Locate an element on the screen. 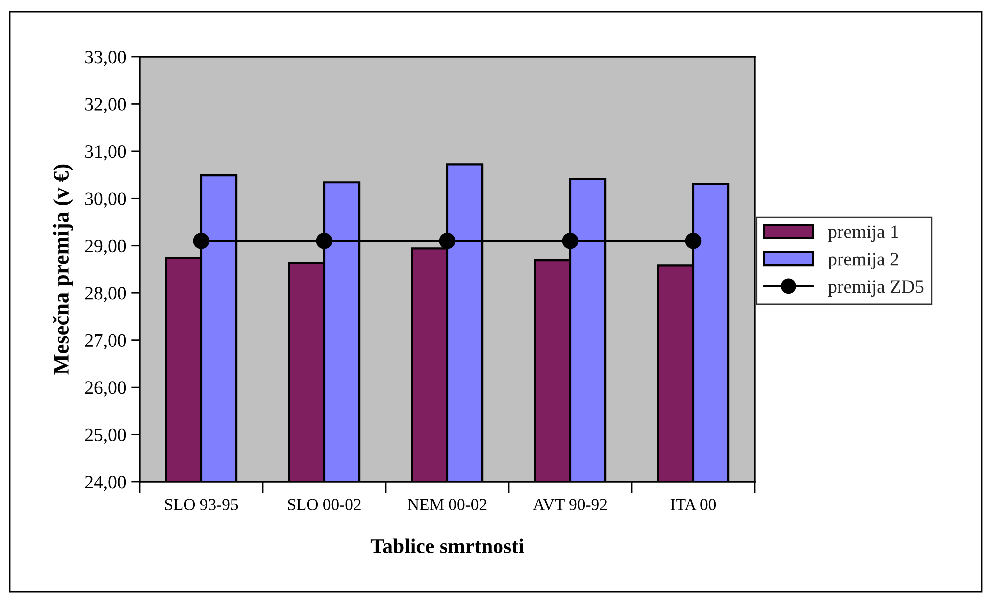 This screenshot has width=985, height=601. x-tick-label: ITA 00 is located at coordinates (693, 504).